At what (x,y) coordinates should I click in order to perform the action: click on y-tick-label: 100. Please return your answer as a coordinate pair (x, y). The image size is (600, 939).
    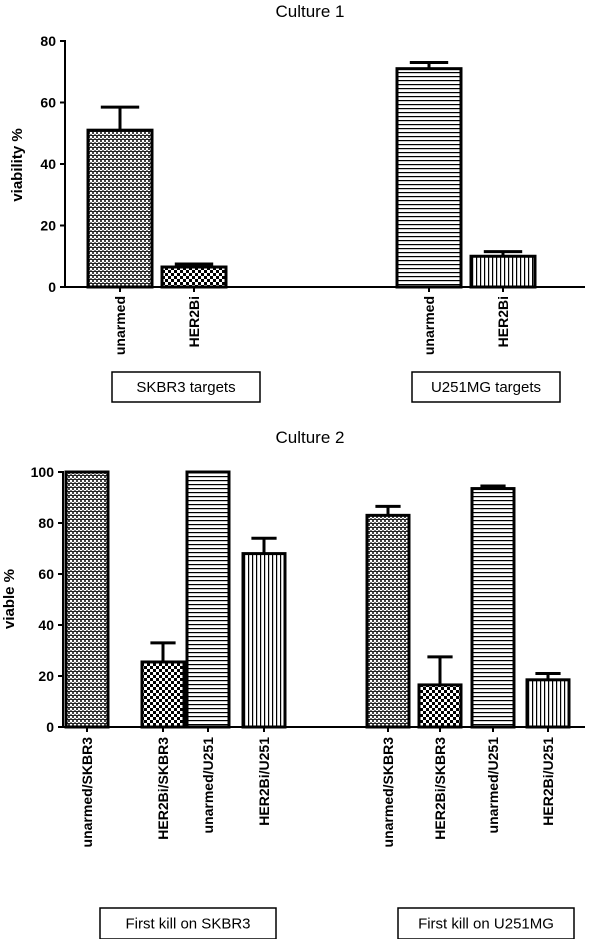
    Looking at the image, I should click on (43, 472).